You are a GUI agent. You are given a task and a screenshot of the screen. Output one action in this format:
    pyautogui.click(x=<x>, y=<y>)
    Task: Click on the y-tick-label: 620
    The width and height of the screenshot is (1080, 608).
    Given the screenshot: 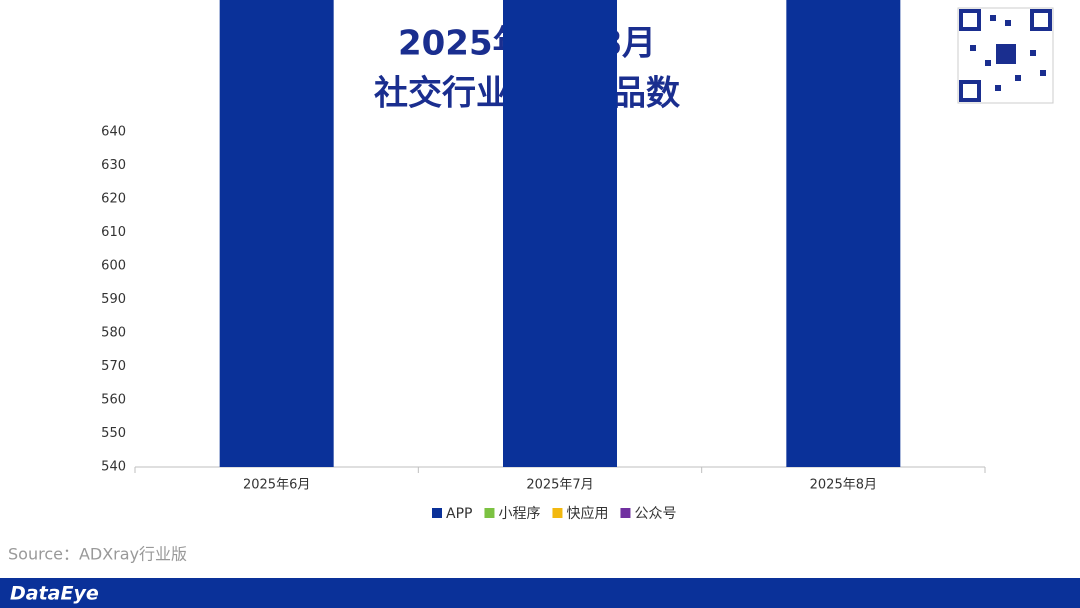 What is the action you would take?
    pyautogui.click(x=113, y=199)
    